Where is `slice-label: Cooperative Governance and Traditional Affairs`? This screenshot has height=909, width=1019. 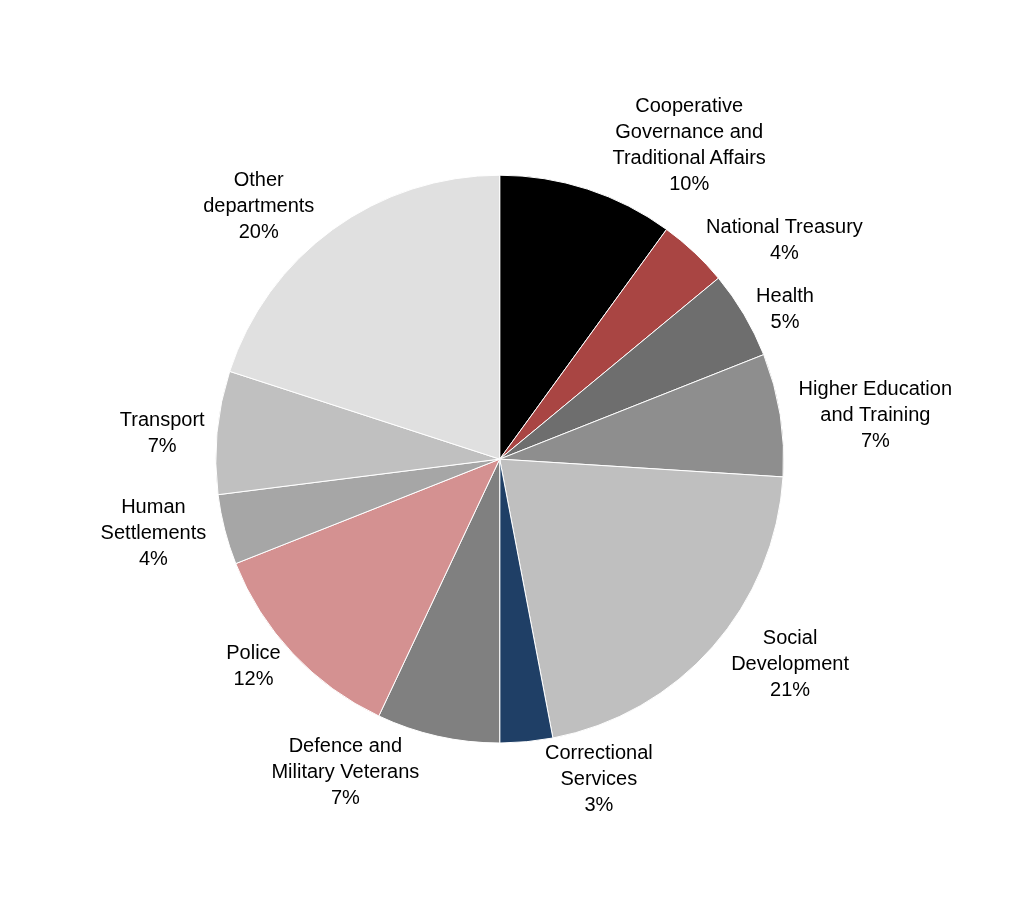 slice-label: Cooperative Governance and Traditional Affairs is located at coordinates (689, 130).